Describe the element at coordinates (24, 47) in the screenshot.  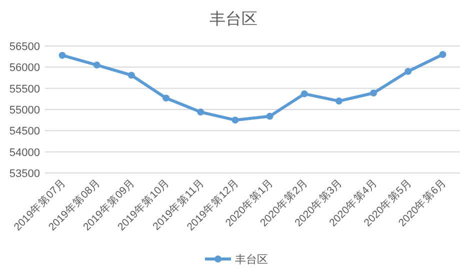
I see `y-tick-label: 56500` at that location.